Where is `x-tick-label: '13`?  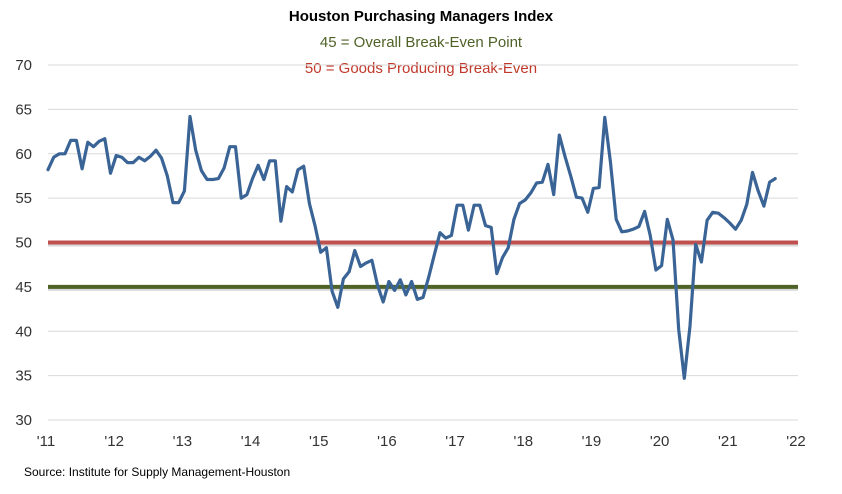 x-tick-label: '13 is located at coordinates (183, 441).